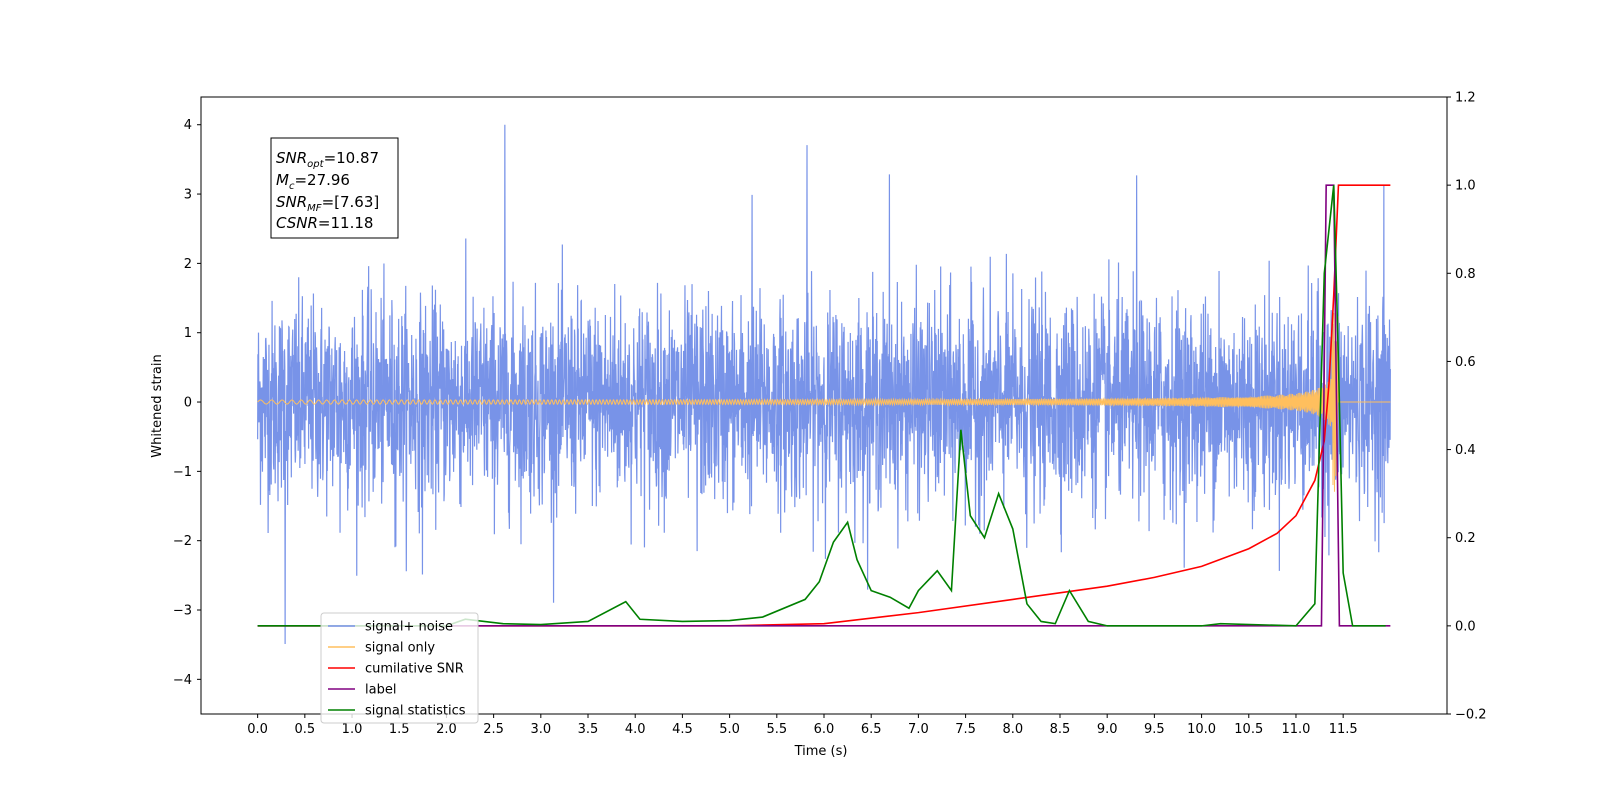 This screenshot has height=800, width=1600. Describe the element at coordinates (182, 541) in the screenshot. I see `y-tick-label: −2` at that location.